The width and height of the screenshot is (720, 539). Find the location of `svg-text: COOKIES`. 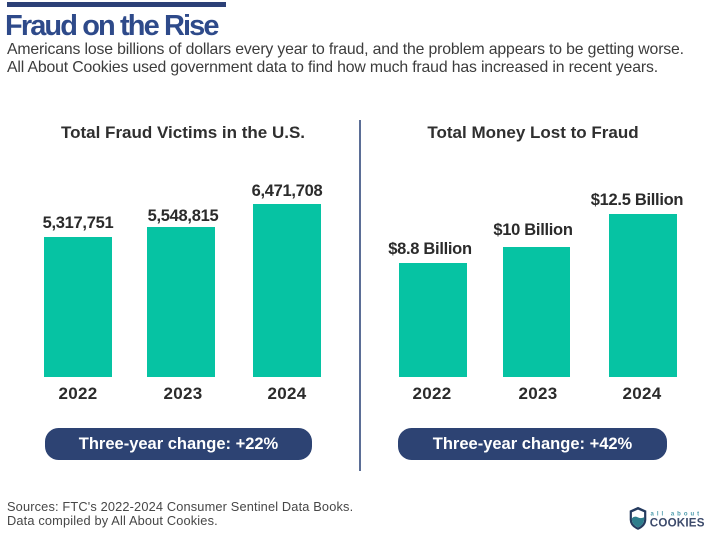

svg-text: COOKIES is located at coordinates (677, 523).